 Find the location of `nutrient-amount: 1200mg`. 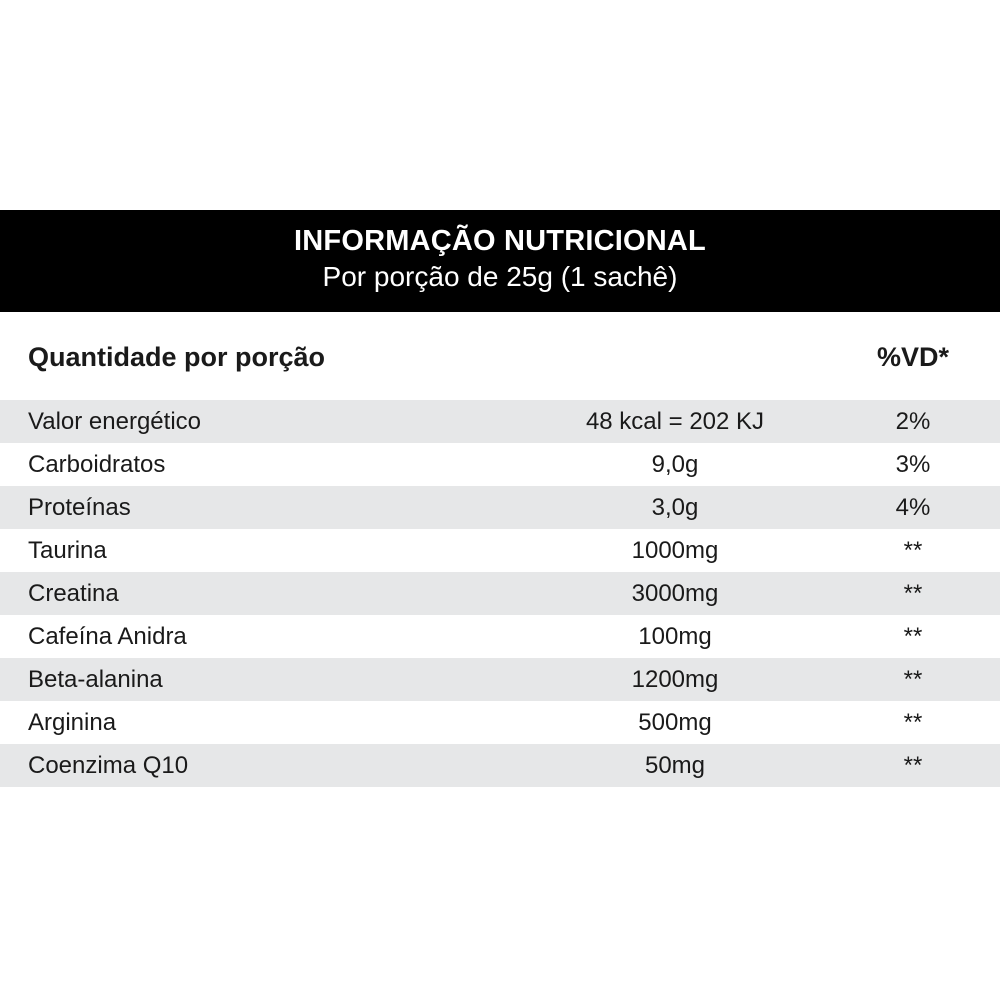

nutrient-amount: 1200mg is located at coordinates (675, 679).